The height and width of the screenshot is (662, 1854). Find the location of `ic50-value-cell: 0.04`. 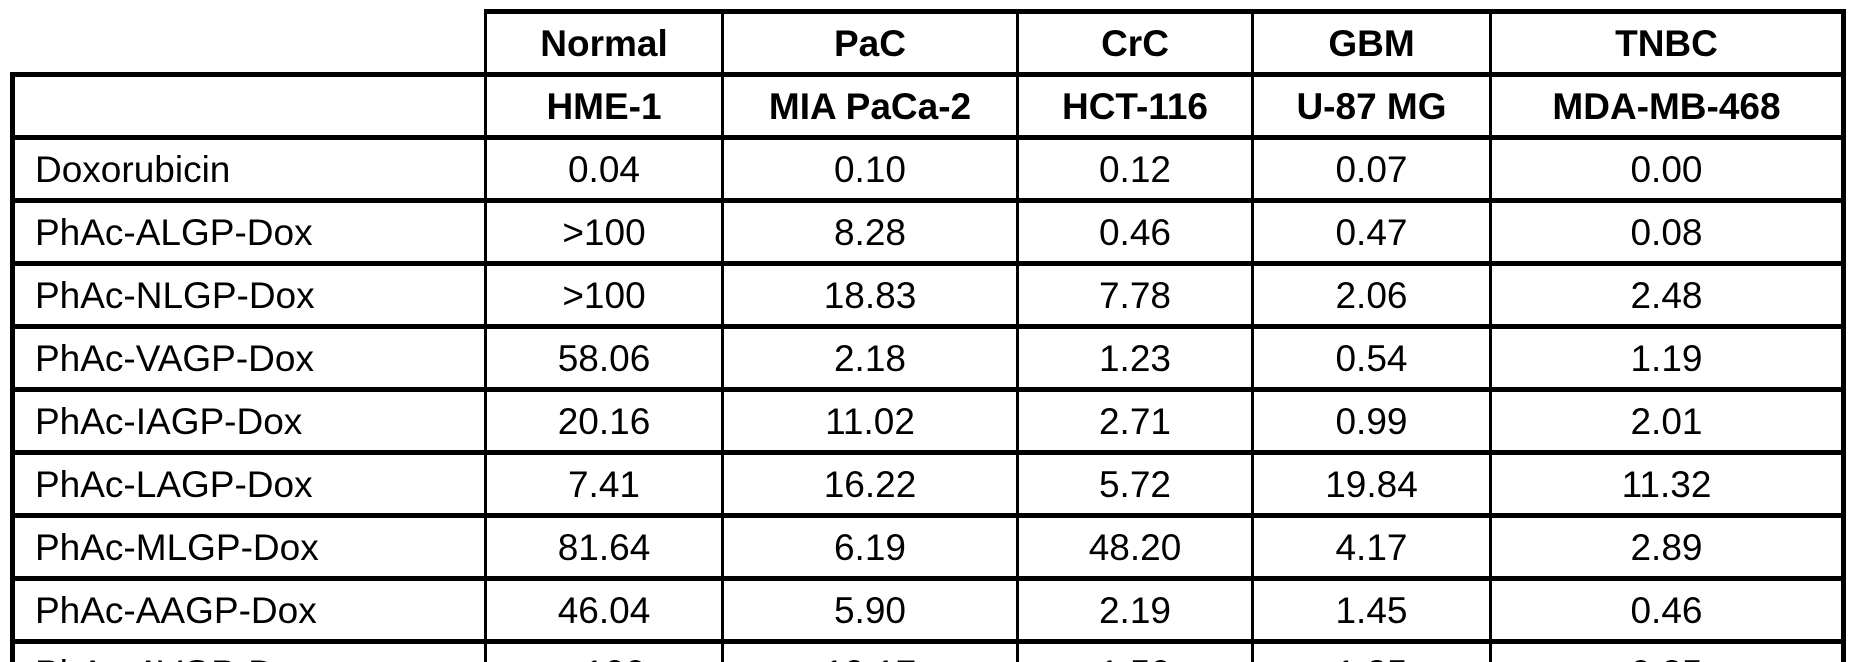

ic50-value-cell: 0.04 is located at coordinates (604, 169).